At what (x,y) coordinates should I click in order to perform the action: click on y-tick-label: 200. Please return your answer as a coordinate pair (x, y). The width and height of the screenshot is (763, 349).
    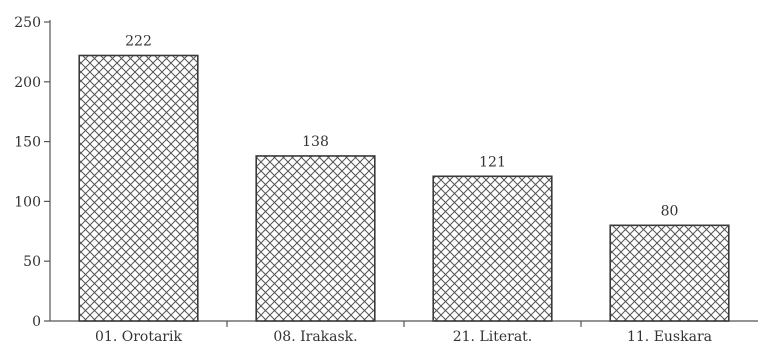
    Looking at the image, I should click on (27, 83).